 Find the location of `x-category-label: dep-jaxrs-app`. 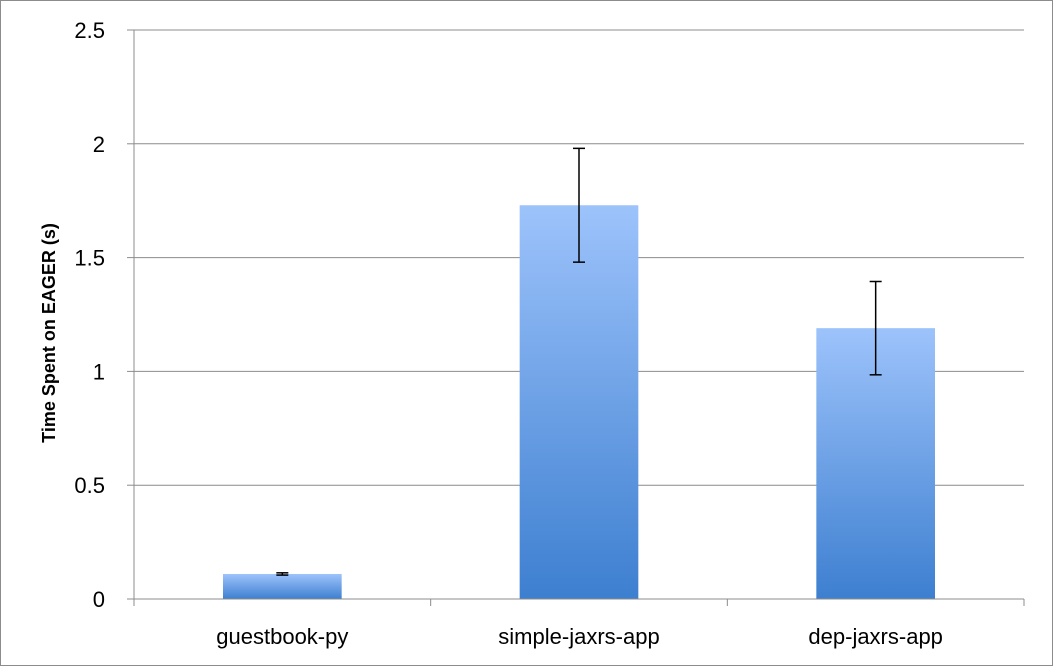

x-category-label: dep-jaxrs-app is located at coordinates (875, 636).